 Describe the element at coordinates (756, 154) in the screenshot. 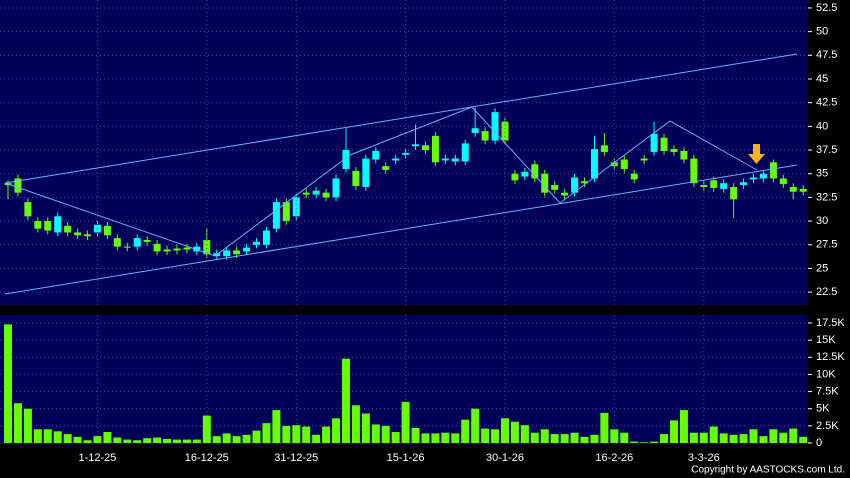

I see `signal-arrow` at that location.